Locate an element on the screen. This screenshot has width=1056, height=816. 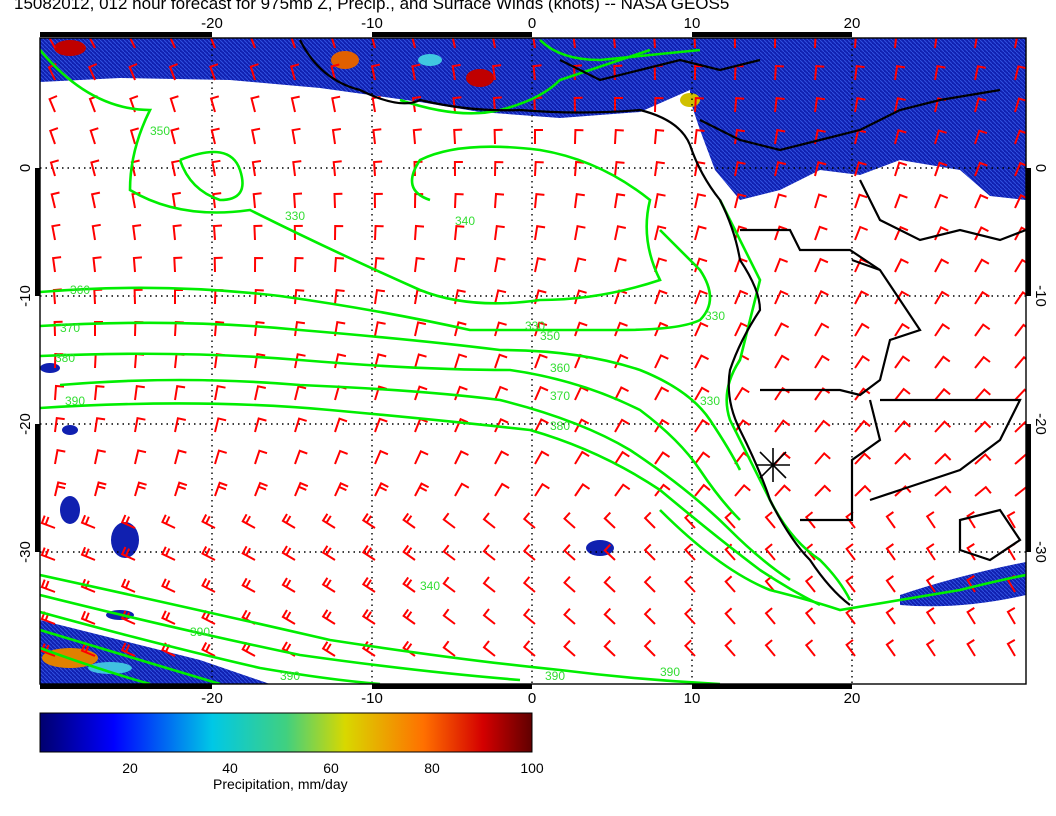
lon-tick-label: 20 is located at coordinates (852, 698).